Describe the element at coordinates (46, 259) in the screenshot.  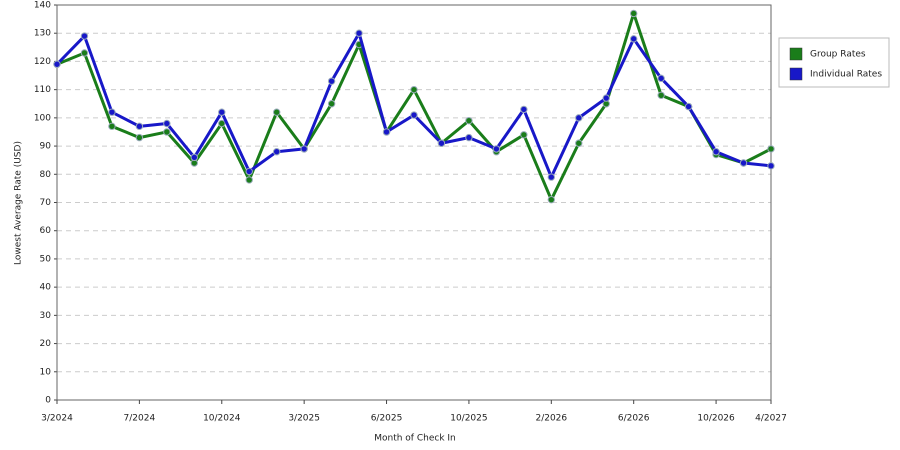
I see `y-tick-label: 50` at that location.